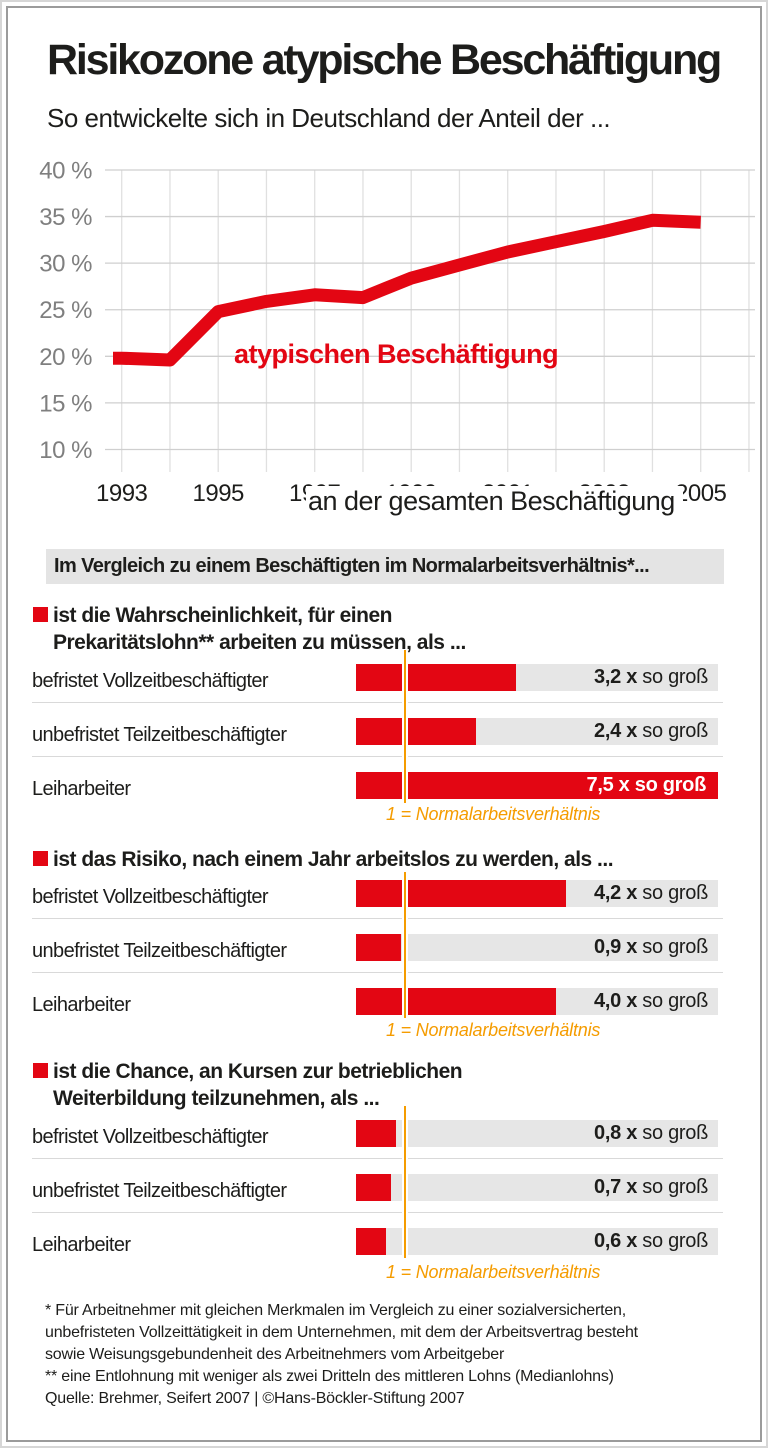 The height and width of the screenshot is (1448, 768). Describe the element at coordinates (222, 615) in the screenshot. I see `section-a-title-line1: ist die Wahrscheinlichkeit, für einen` at that location.